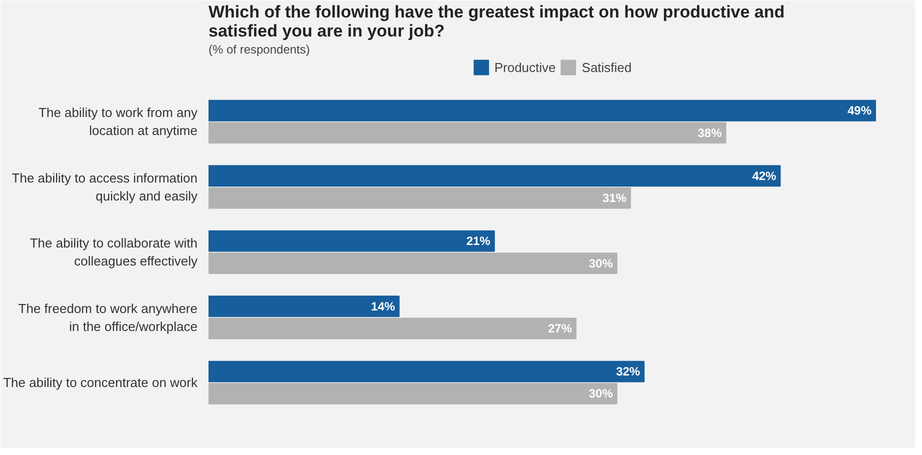 Image resolution: width=922 pixels, height=455 pixels. Describe the element at coordinates (105, 187) in the screenshot. I see `y-tick-label: The ability to access information quickly and easily` at that location.